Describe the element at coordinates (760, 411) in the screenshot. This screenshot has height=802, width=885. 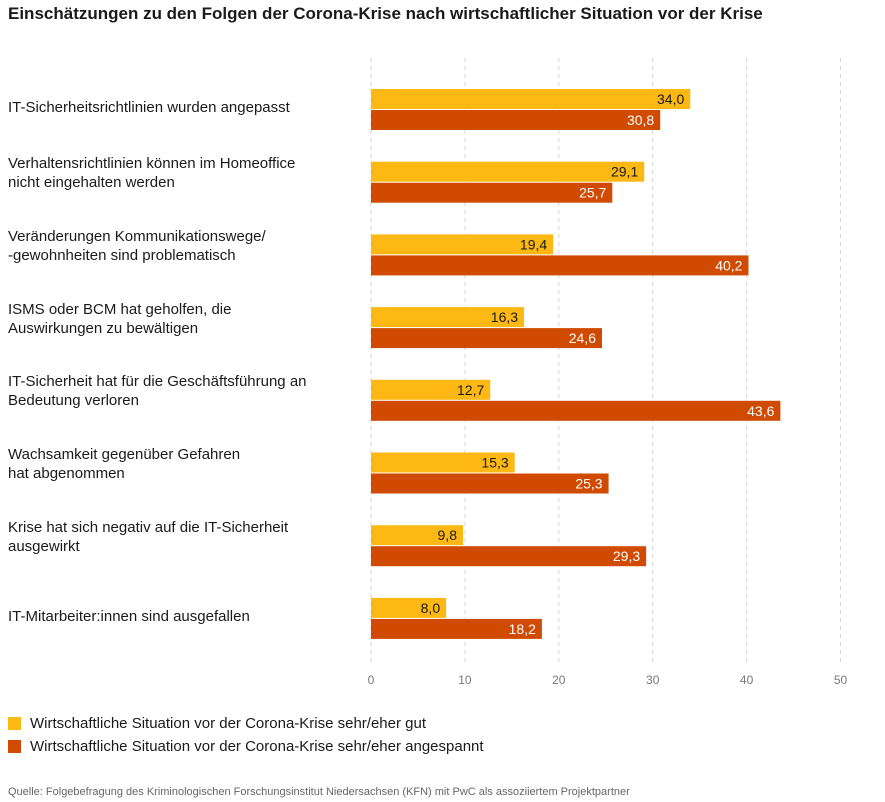
I see `data-label: 43,6` at that location.